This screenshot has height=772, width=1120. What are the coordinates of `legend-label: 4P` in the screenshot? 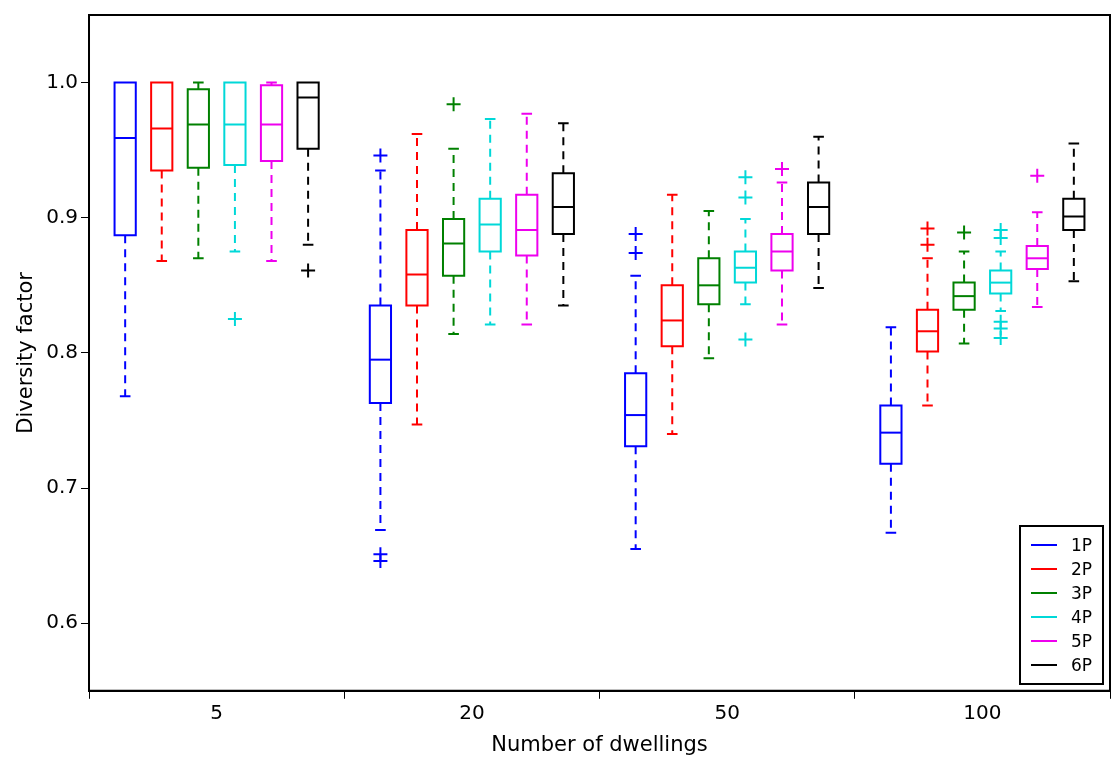 It's located at (1081, 616).